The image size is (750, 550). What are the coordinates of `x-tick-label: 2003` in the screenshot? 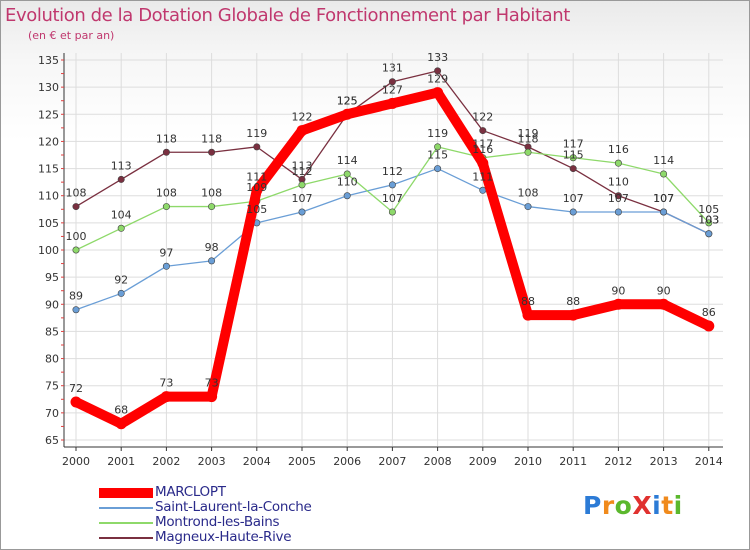 It's located at (212, 461).